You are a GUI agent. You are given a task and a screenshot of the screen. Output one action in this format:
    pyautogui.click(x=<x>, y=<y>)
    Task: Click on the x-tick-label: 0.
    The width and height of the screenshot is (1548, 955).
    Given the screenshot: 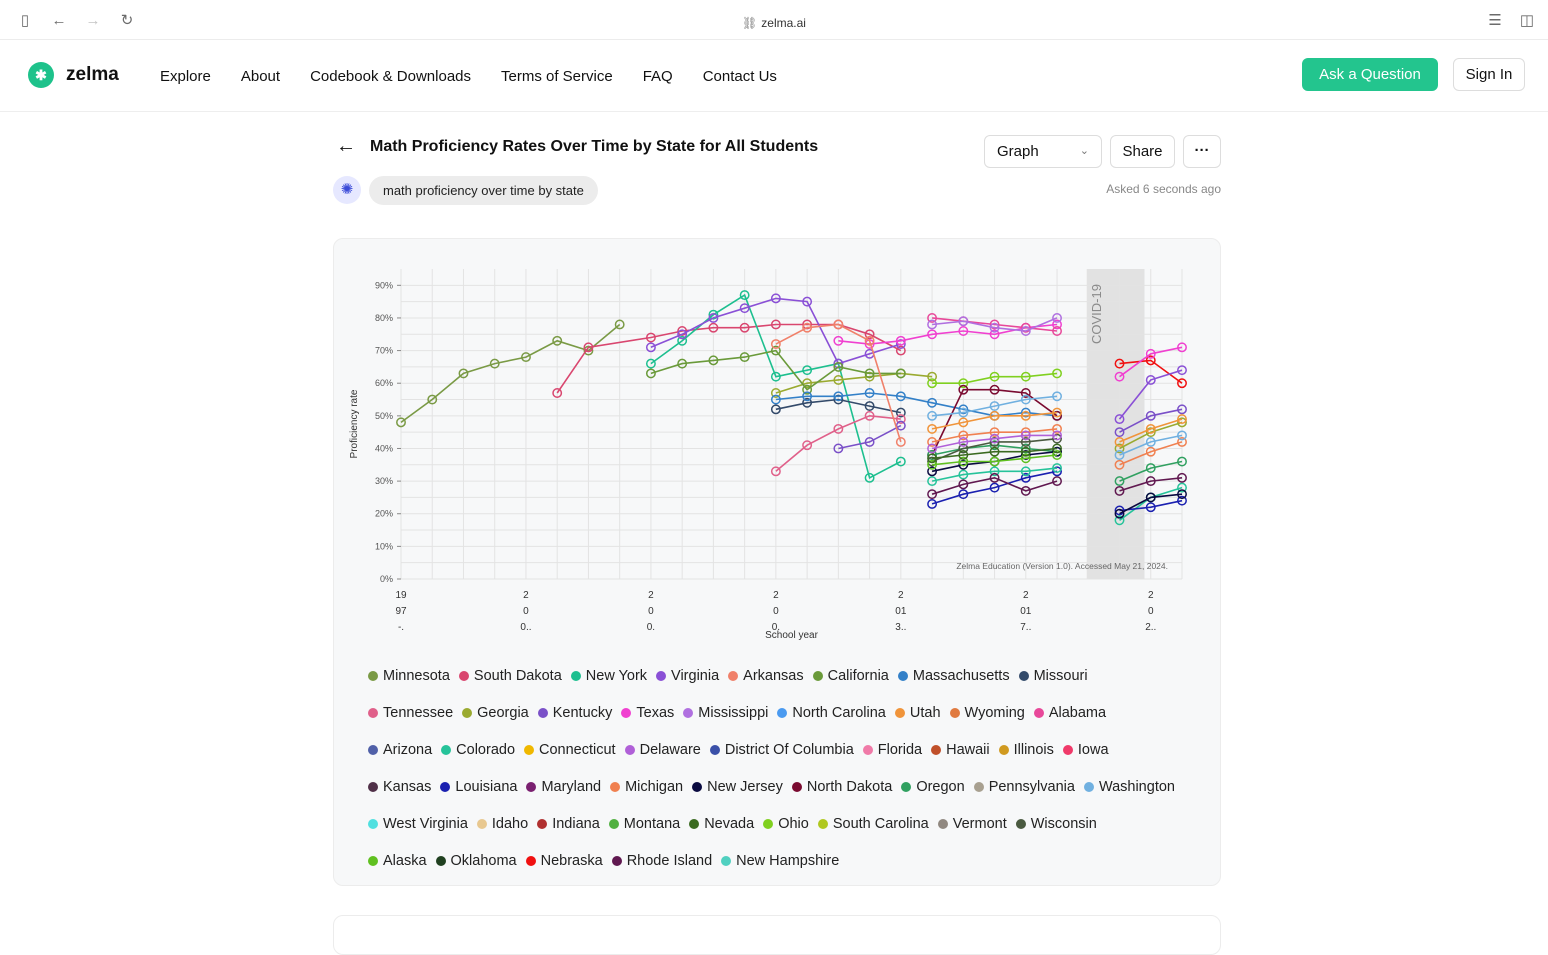 What is the action you would take?
    pyautogui.click(x=651, y=627)
    